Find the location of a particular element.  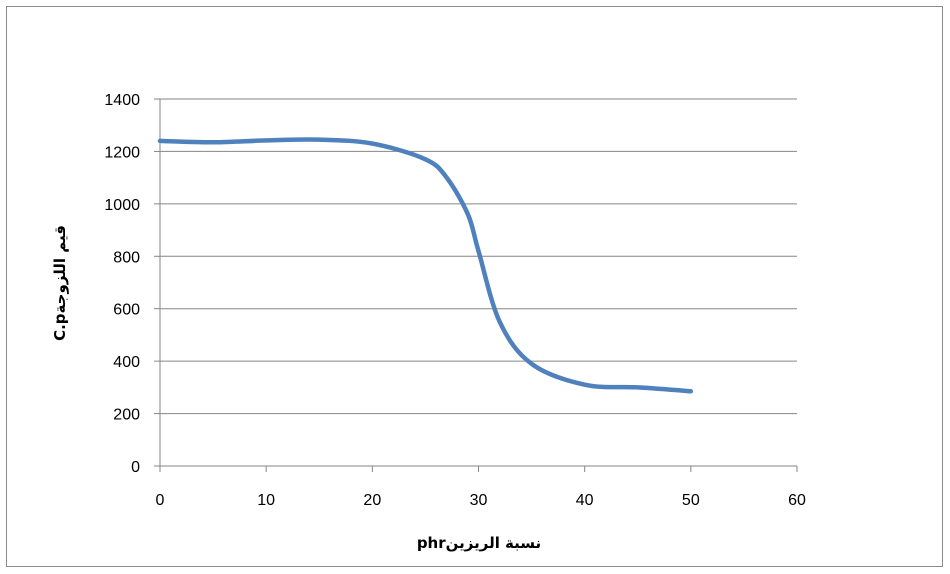

y-tick-label-1200: 1200 is located at coordinates (122, 152).